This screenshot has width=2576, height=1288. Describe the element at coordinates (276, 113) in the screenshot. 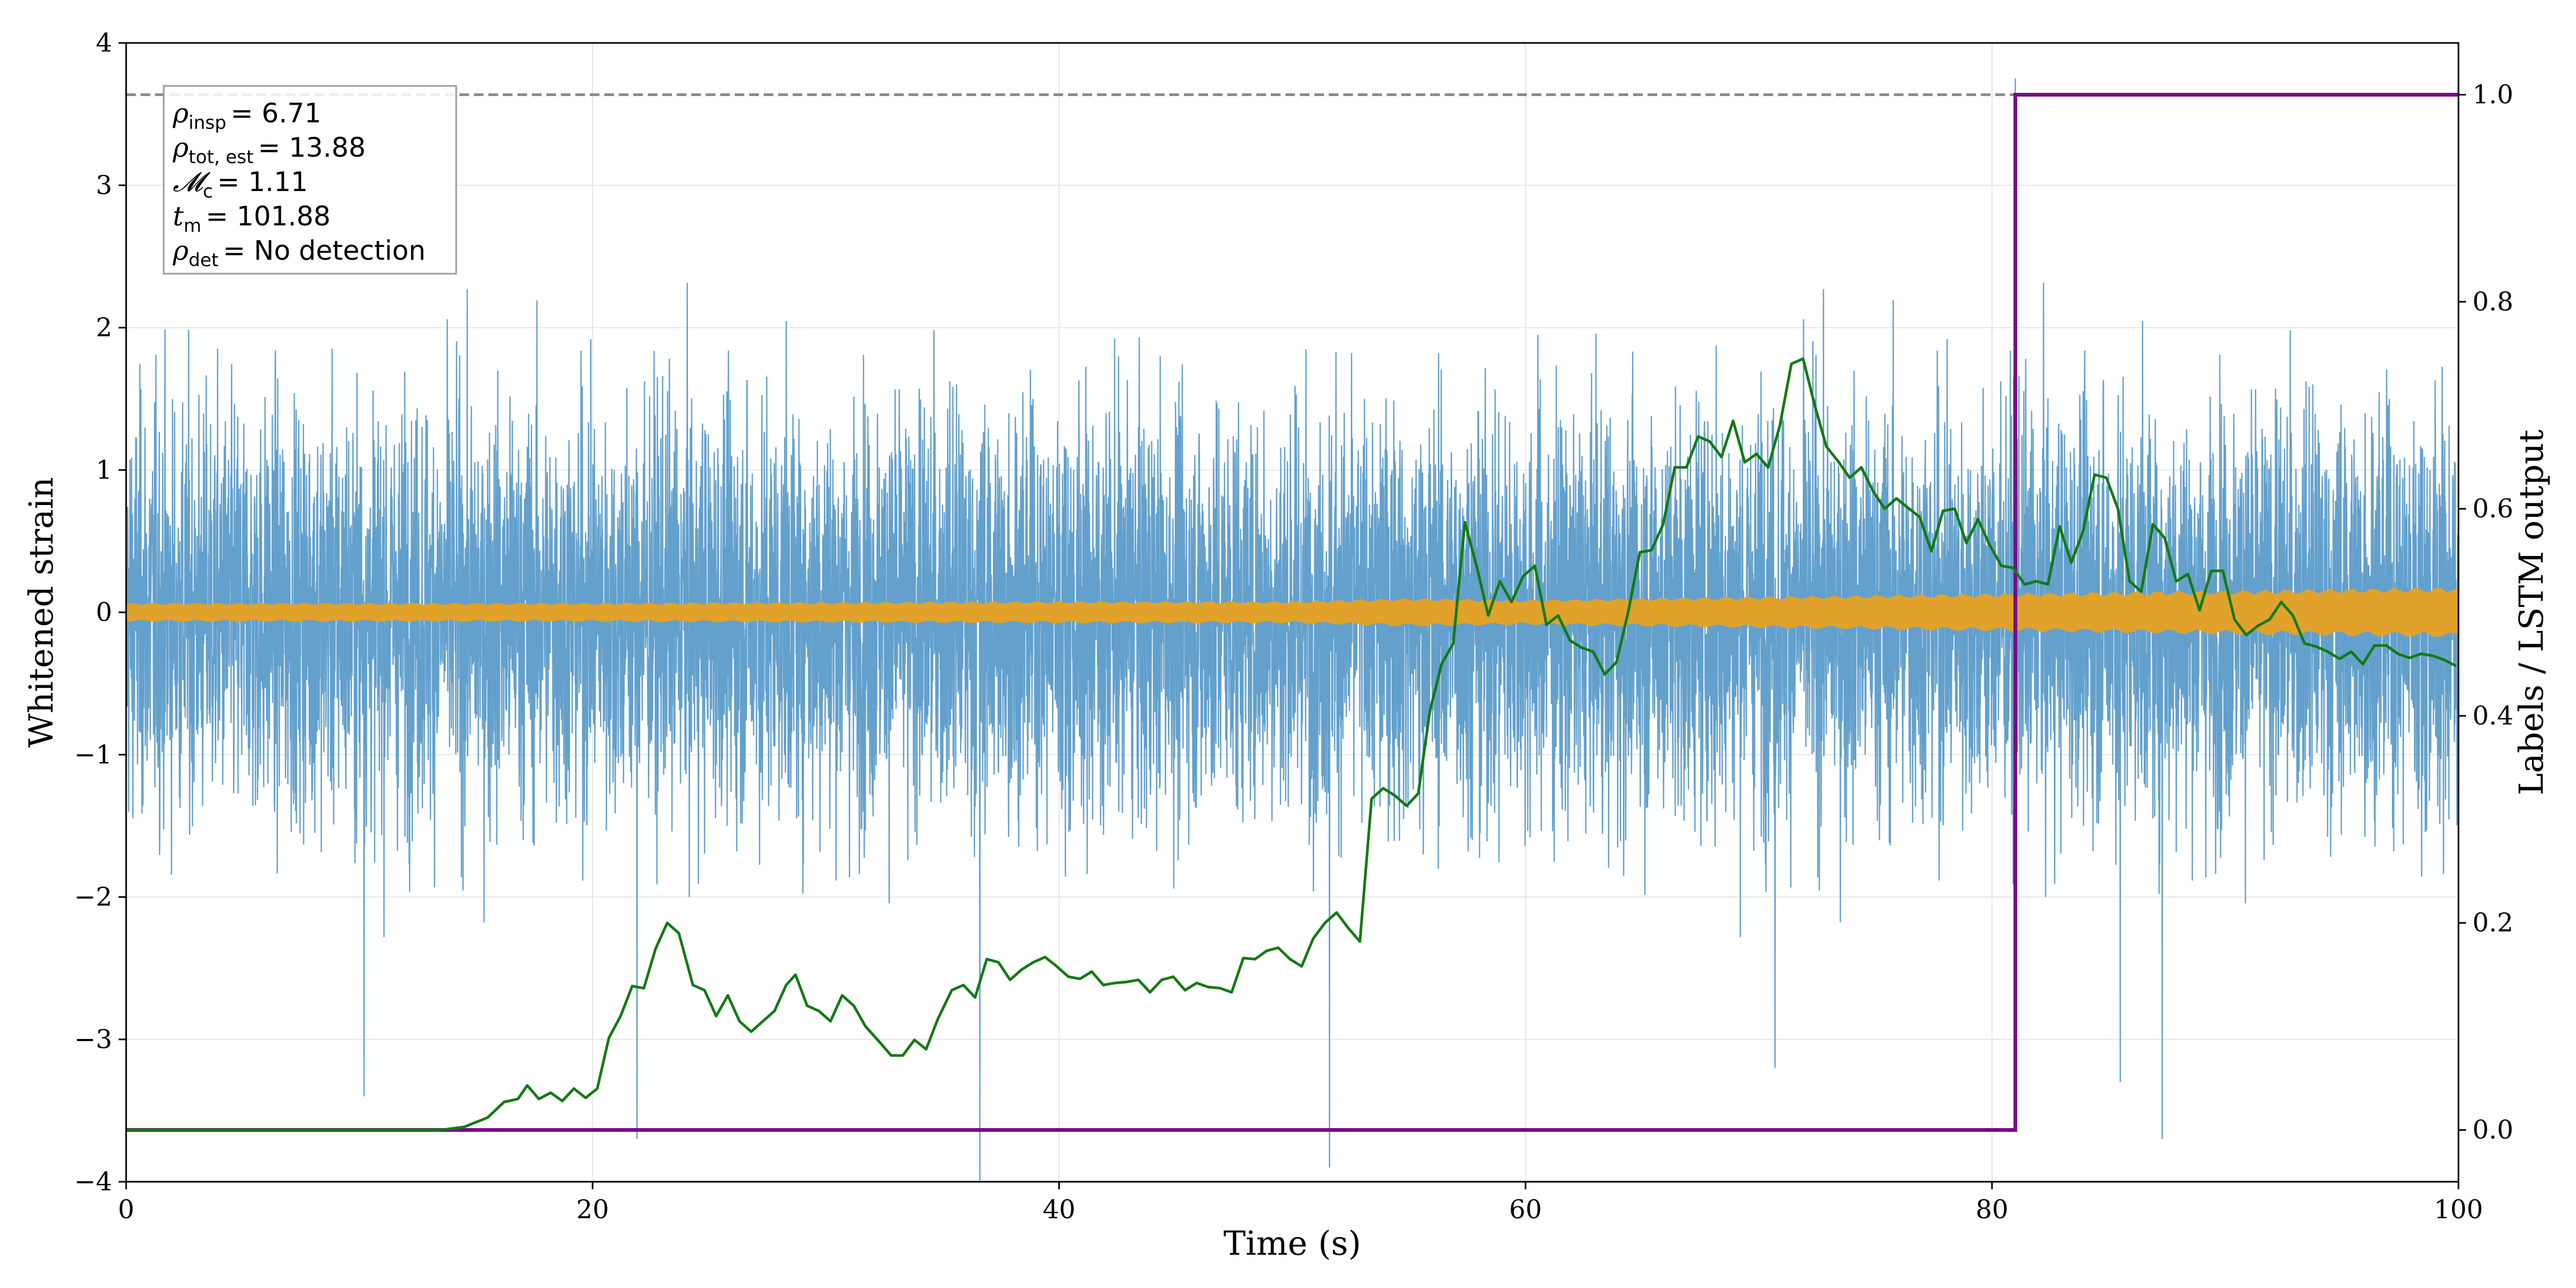

I see `annotation-value: = 6.71` at that location.